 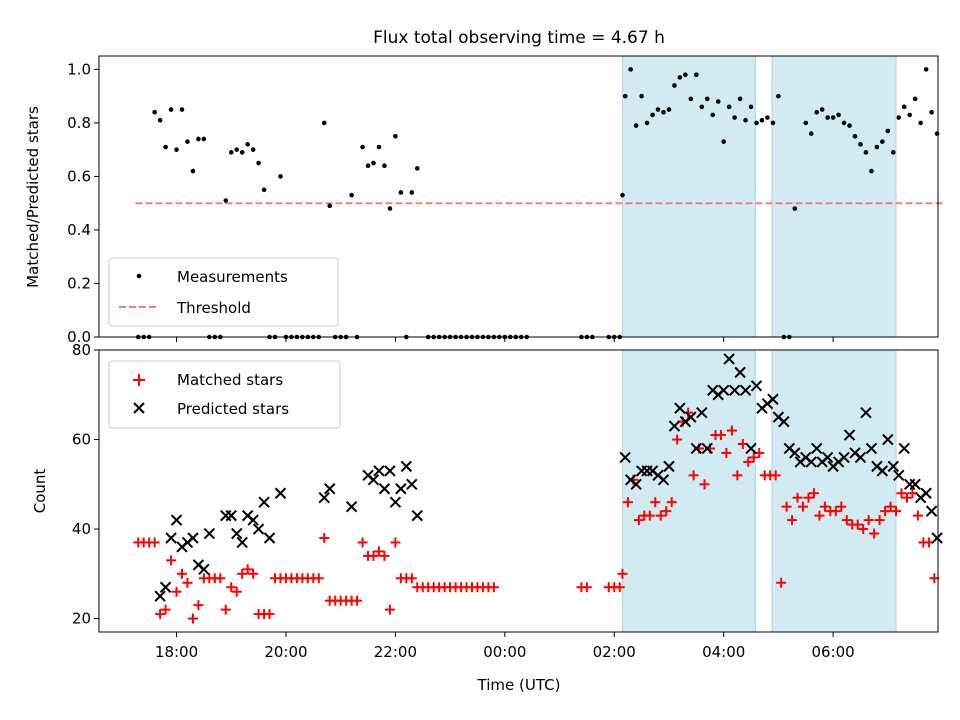 I want to click on y-tick-label: 60, so click(x=81, y=440).